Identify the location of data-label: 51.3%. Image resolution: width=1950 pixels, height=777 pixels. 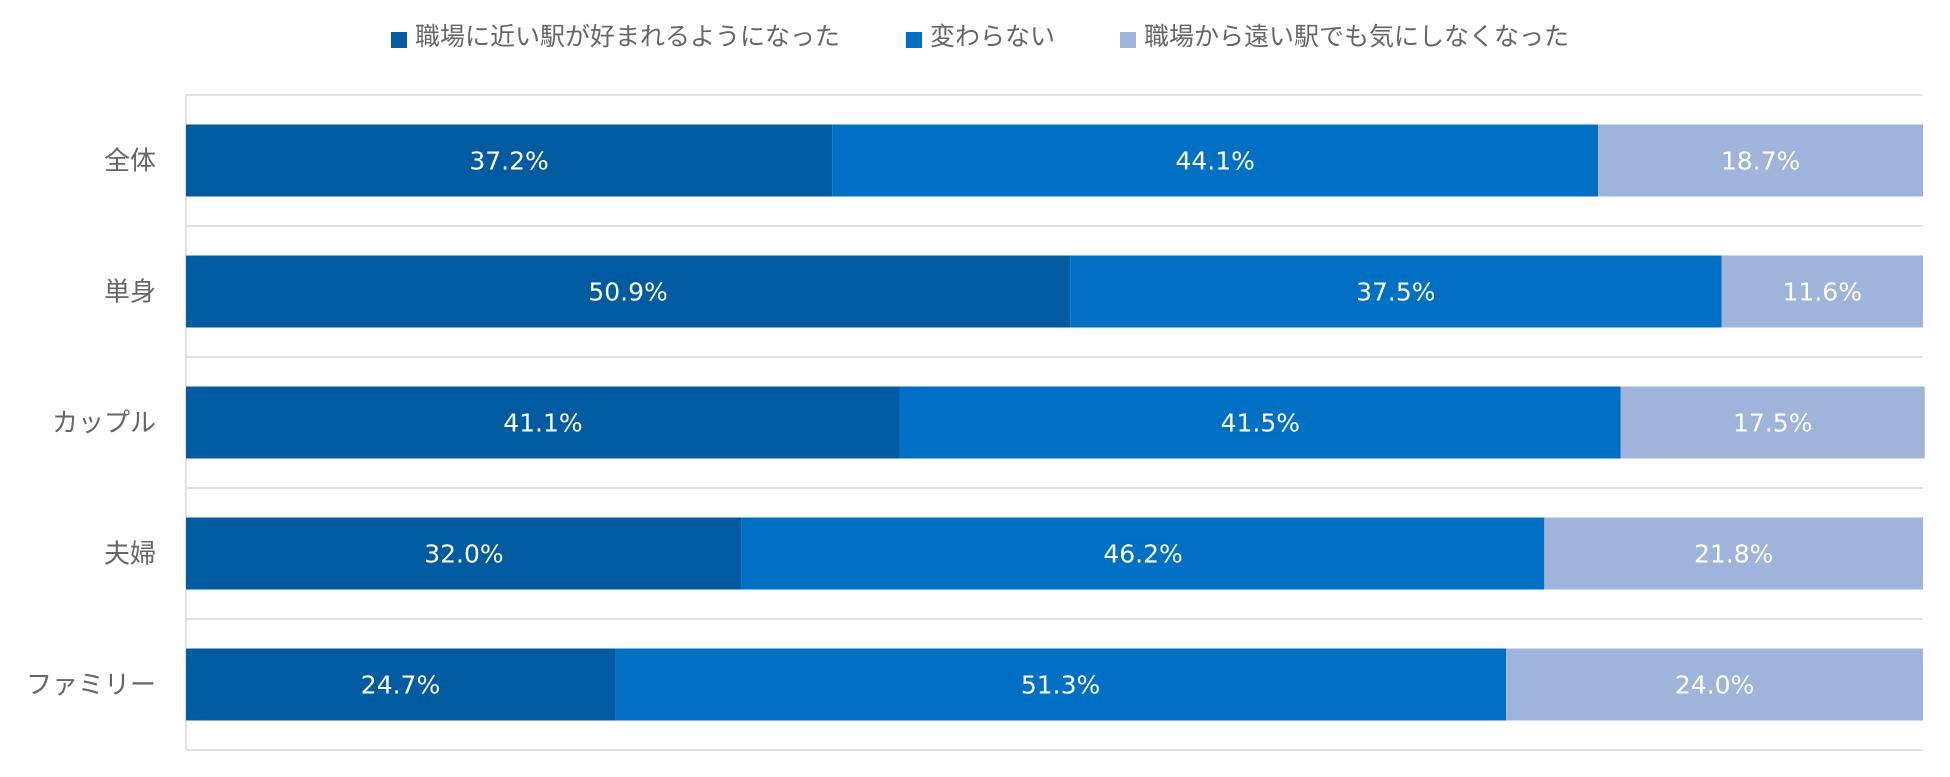
(1060, 685).